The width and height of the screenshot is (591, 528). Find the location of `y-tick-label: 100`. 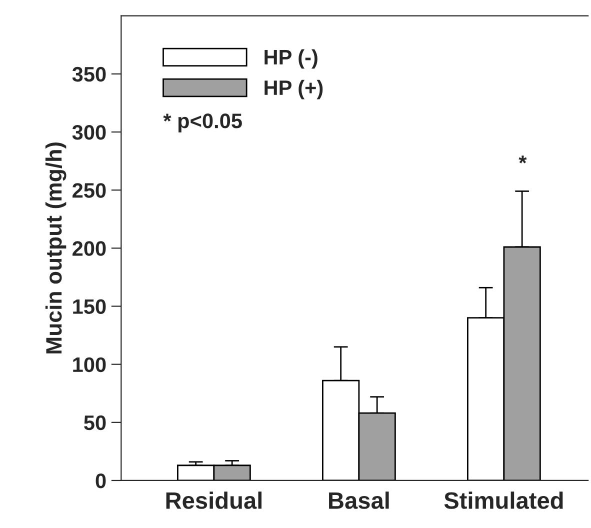

y-tick-label: 100 is located at coordinates (89, 364).